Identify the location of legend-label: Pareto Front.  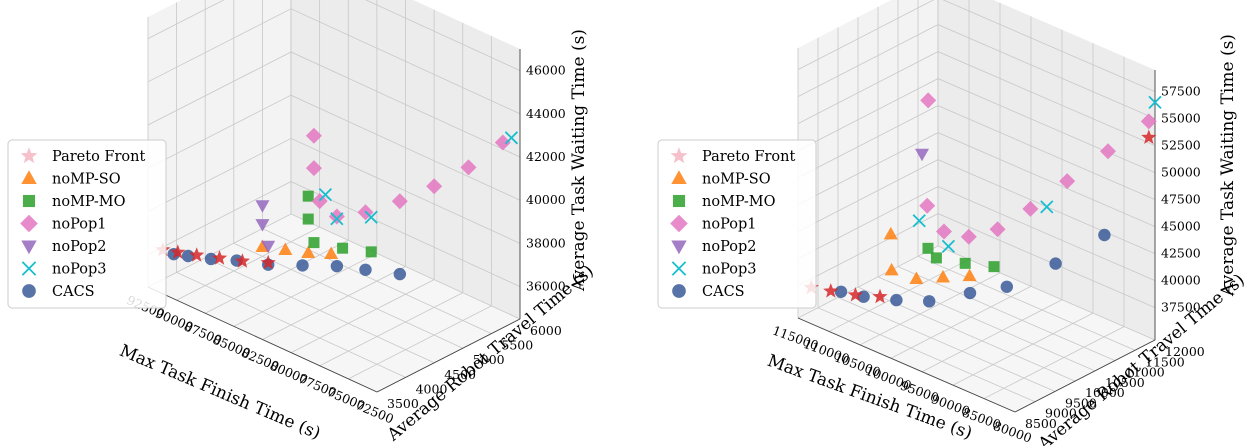
(98, 157).